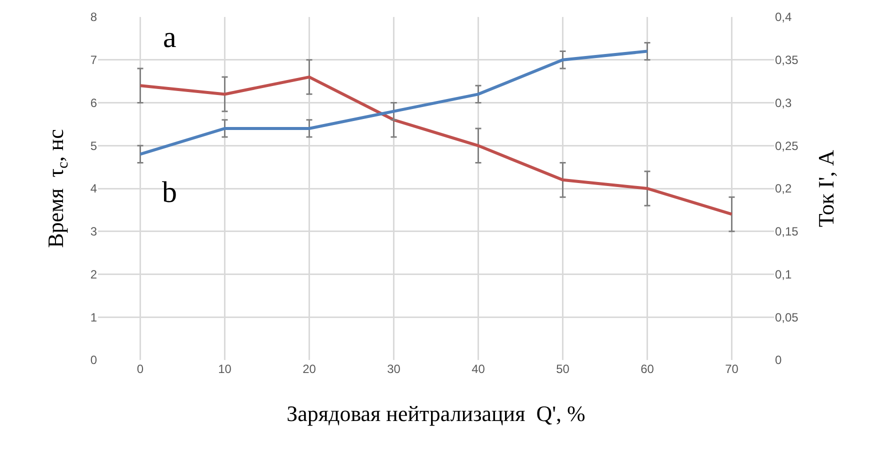 Image resolution: width=872 pixels, height=452 pixels. What do you see at coordinates (787, 317) in the screenshot?
I see `y2-tick-label: 0,05` at bounding box center [787, 317].